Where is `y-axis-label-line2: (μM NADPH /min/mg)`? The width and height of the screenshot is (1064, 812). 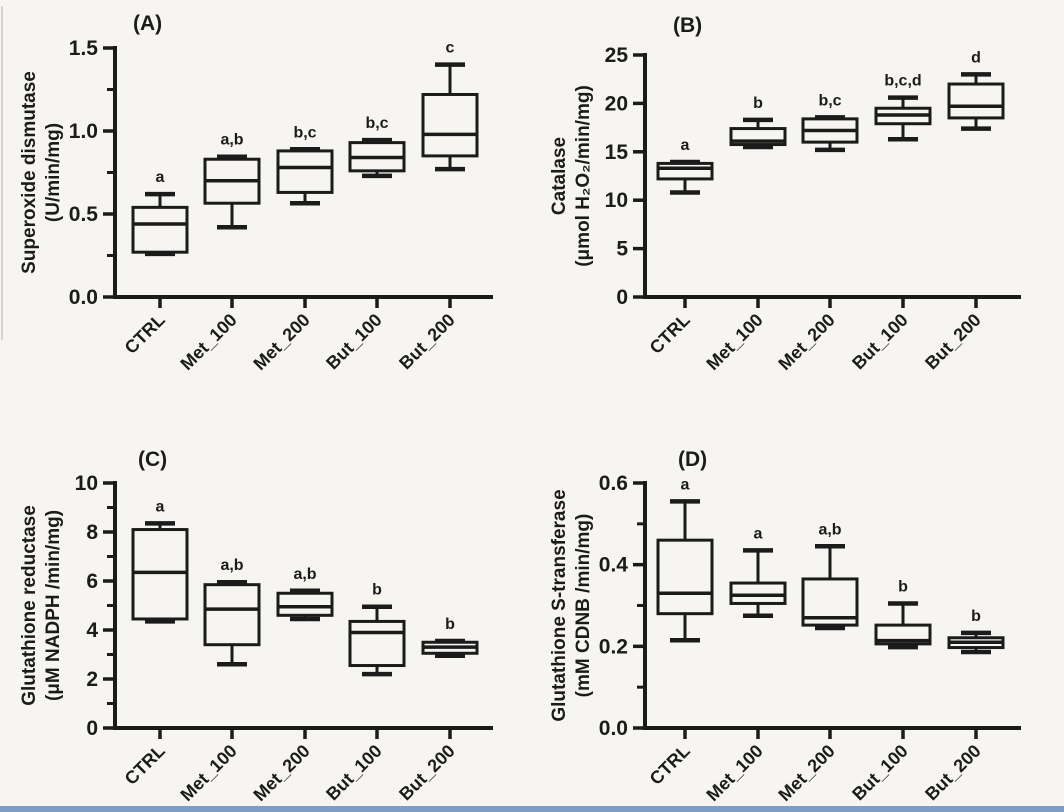
y-axis-label-line2: (μM NADPH /min/mg) is located at coordinates (53, 605).